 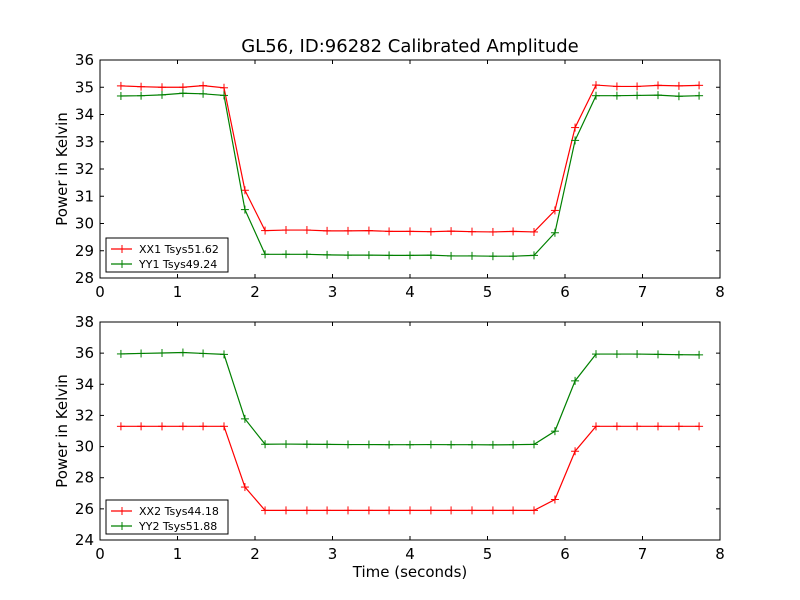 I want to click on x-tick-label-0-2: 2, so click(x=255, y=292).